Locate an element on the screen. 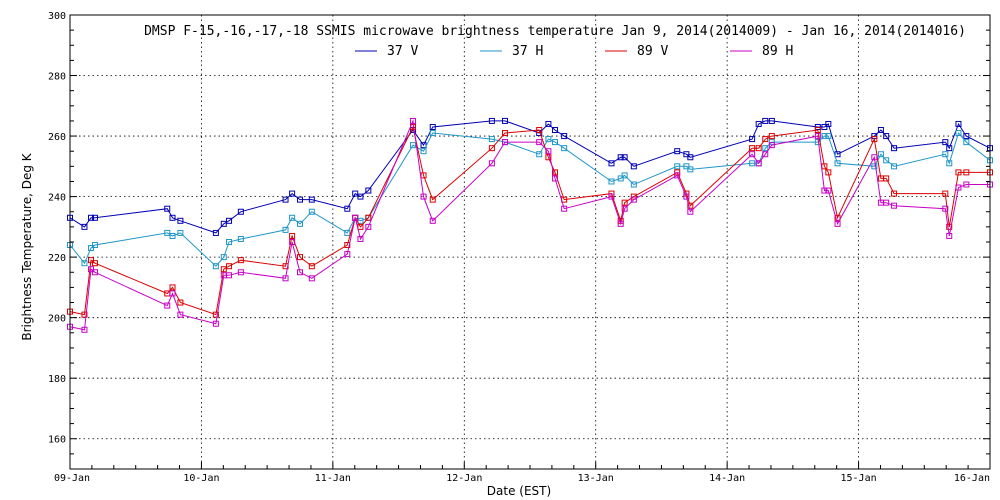 This screenshot has width=1000, height=500. legend-label: 89 V is located at coordinates (652, 51).